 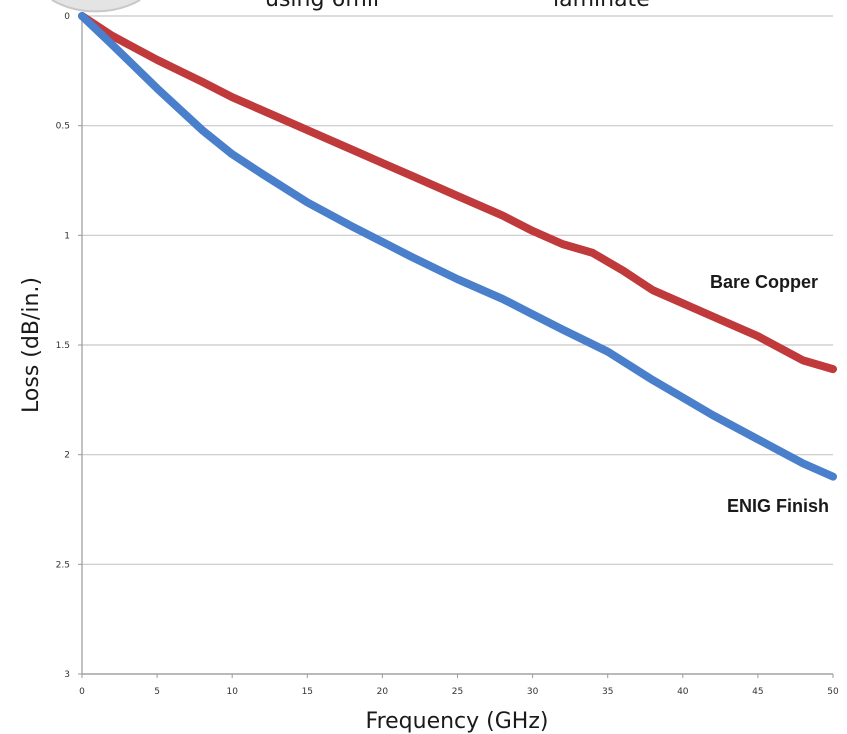 I want to click on y-tick-label: 0, so click(x=67, y=17).